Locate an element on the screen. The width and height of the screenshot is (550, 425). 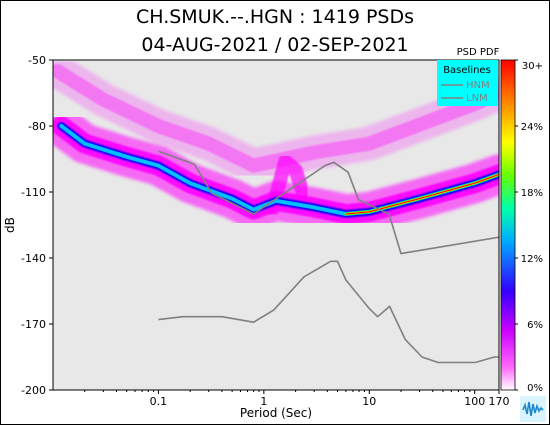
y-tick-label: -170 is located at coordinates (33, 324).